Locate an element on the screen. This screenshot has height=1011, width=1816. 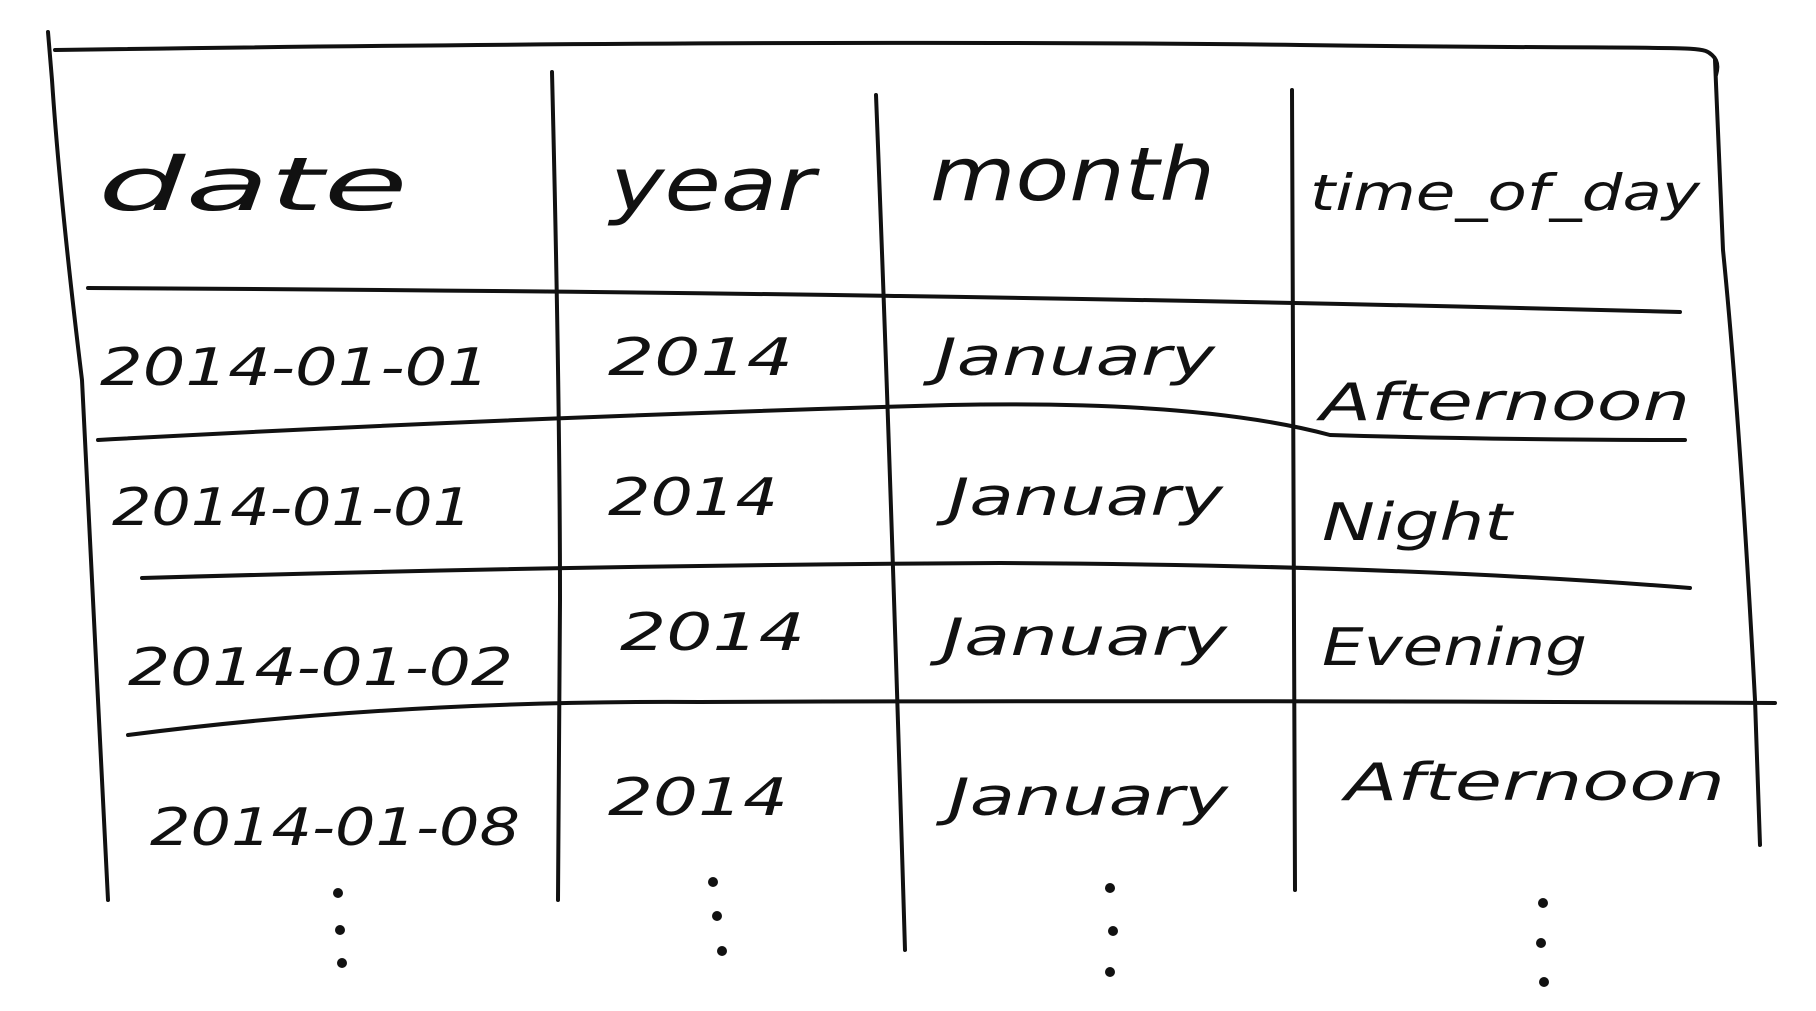
continuation-dots-month is located at coordinates (1111, 930).